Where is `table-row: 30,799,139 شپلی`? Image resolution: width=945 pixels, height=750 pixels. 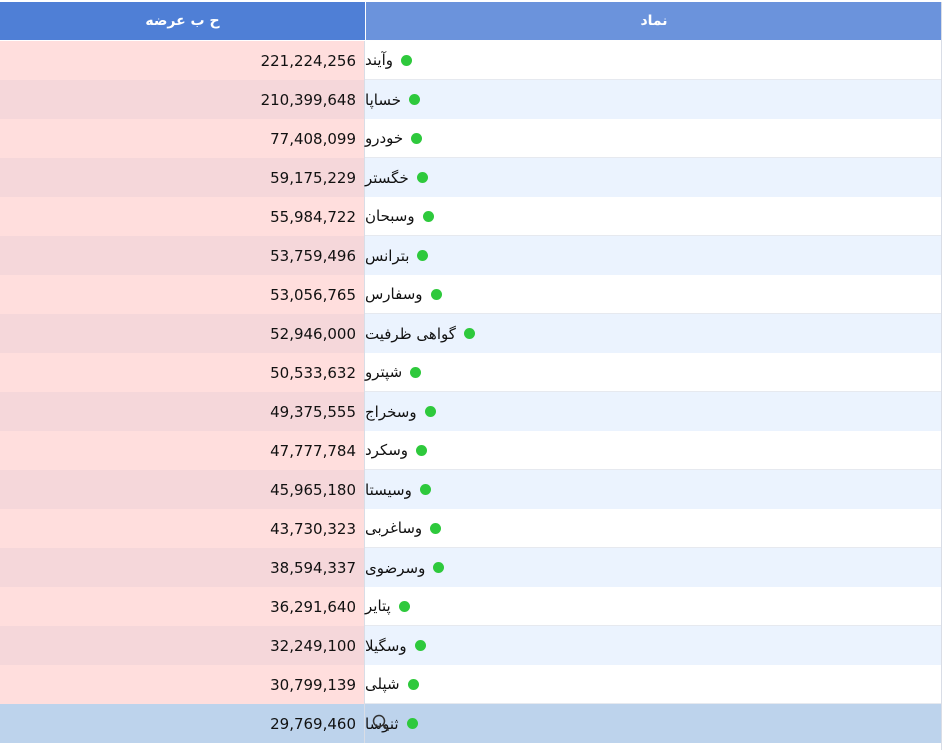
table-row: 30,799,139 شپلی is located at coordinates (471, 685).